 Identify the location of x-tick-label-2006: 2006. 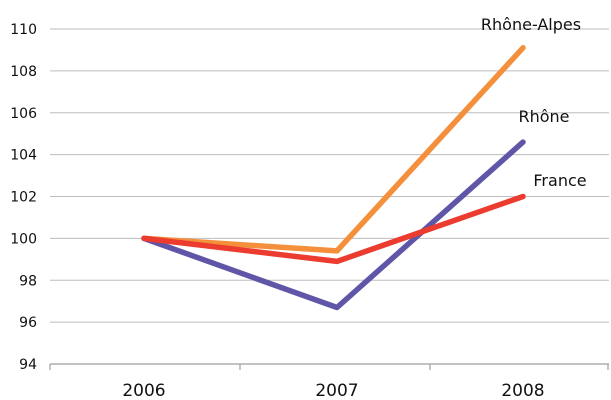
(143, 390).